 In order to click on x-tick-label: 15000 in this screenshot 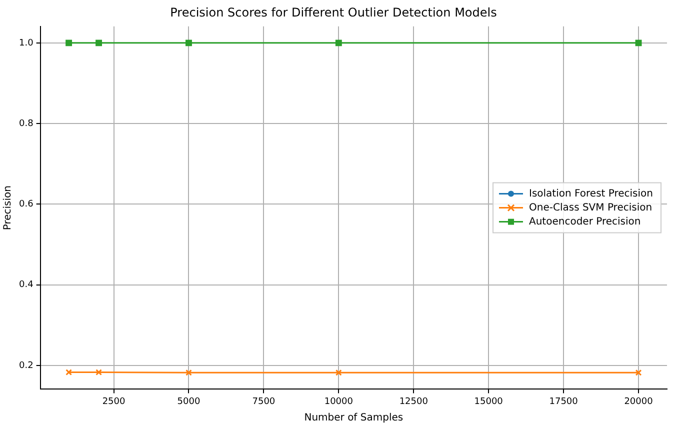, I will do `click(489, 401)`.